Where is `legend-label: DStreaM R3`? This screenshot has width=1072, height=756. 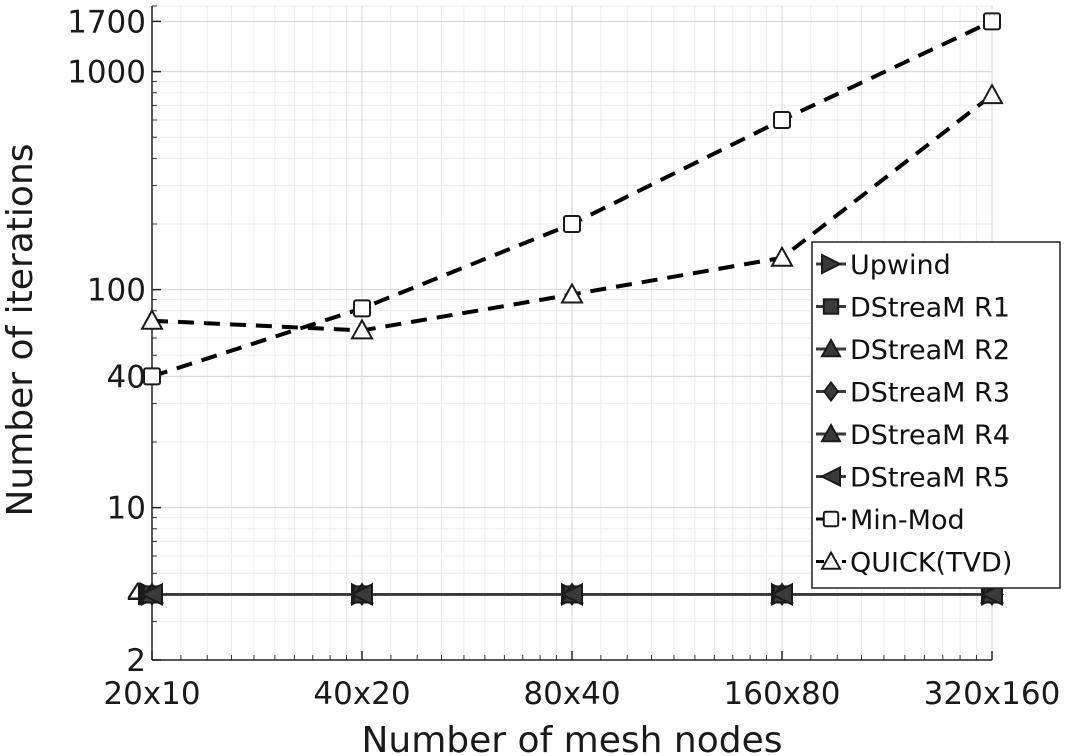 legend-label: DStreaM R3 is located at coordinates (930, 393).